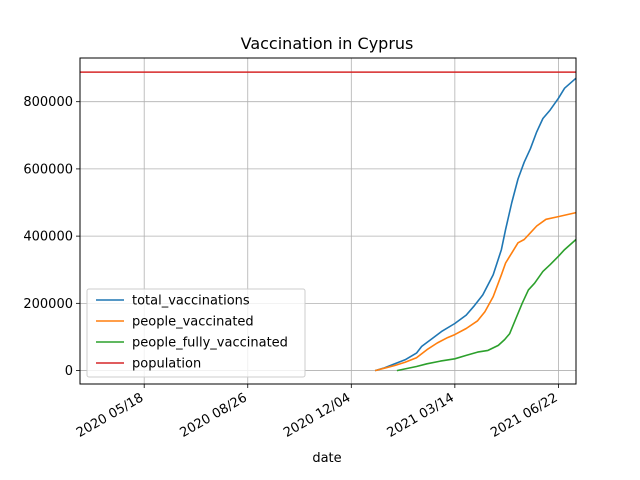  Describe the element at coordinates (193, 322) in the screenshot. I see `legend-label: people_vaccinated` at that location.